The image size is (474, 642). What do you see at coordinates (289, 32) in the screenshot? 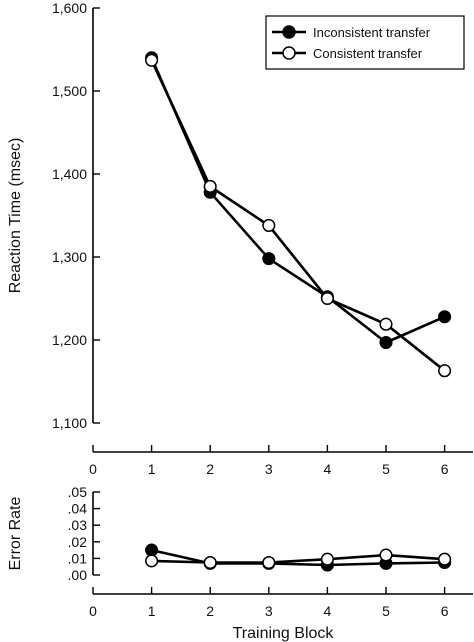
I see `legend-marker-filled` at bounding box center [289, 32].